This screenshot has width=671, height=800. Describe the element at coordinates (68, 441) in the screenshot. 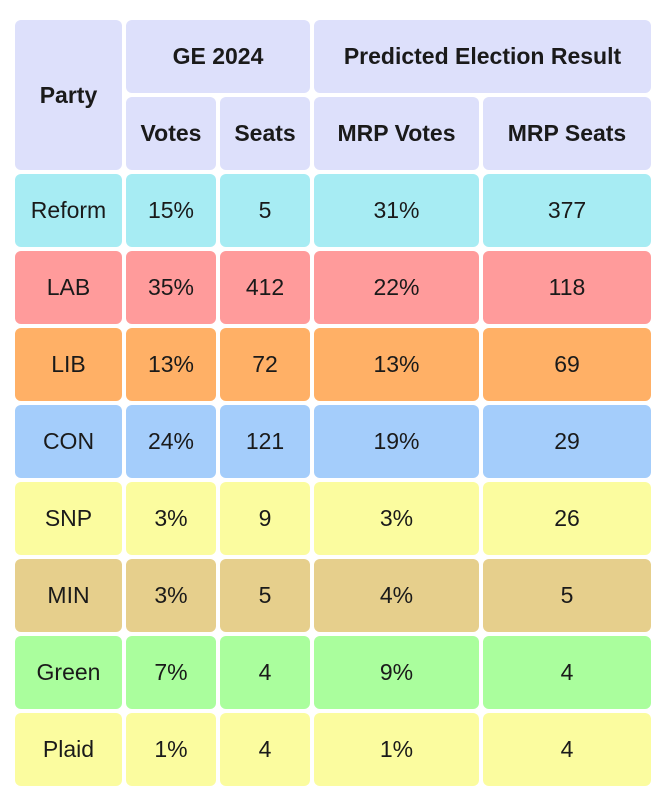

I see `party-name-cell: CON` at that location.